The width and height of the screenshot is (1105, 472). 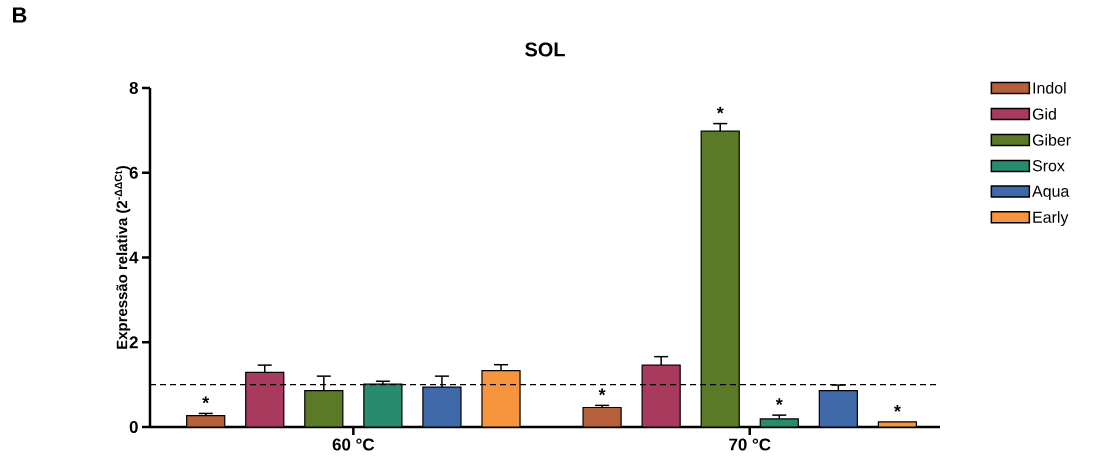 What do you see at coordinates (1048, 166) in the screenshot?
I see `legend-label: Srox` at bounding box center [1048, 166].